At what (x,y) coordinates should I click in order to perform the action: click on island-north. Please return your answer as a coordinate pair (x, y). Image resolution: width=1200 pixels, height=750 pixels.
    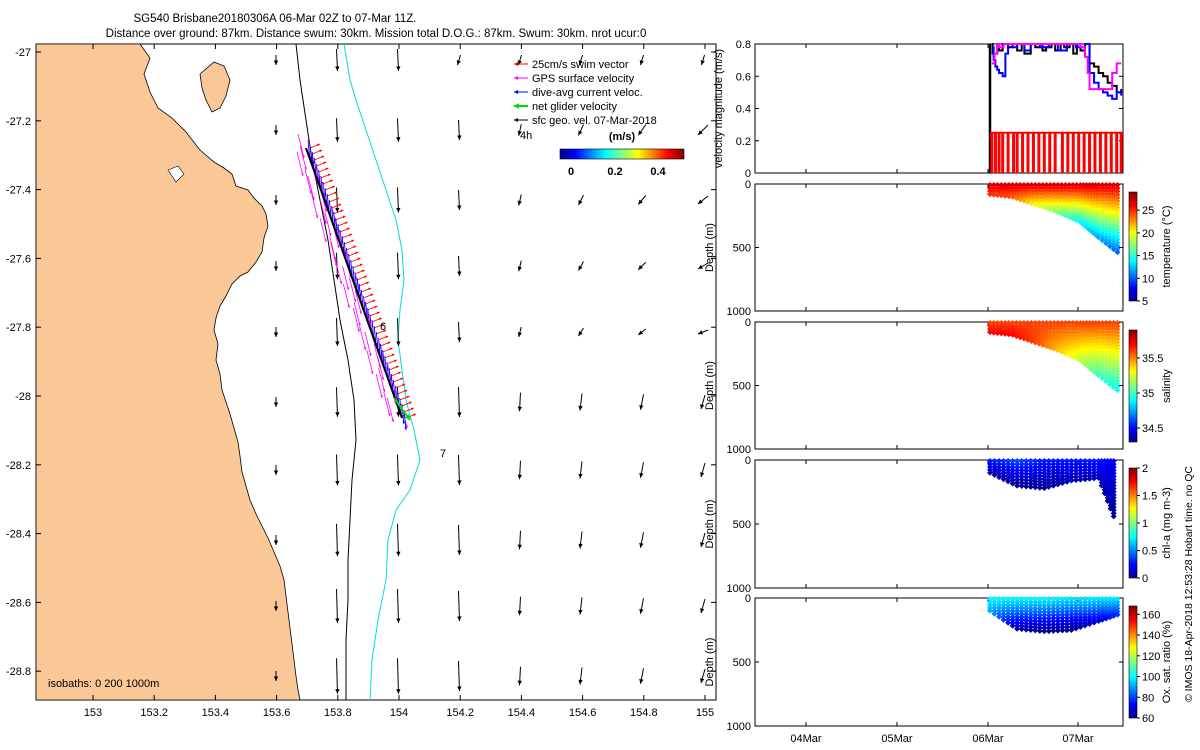
    Looking at the image, I should click on (176, 174).